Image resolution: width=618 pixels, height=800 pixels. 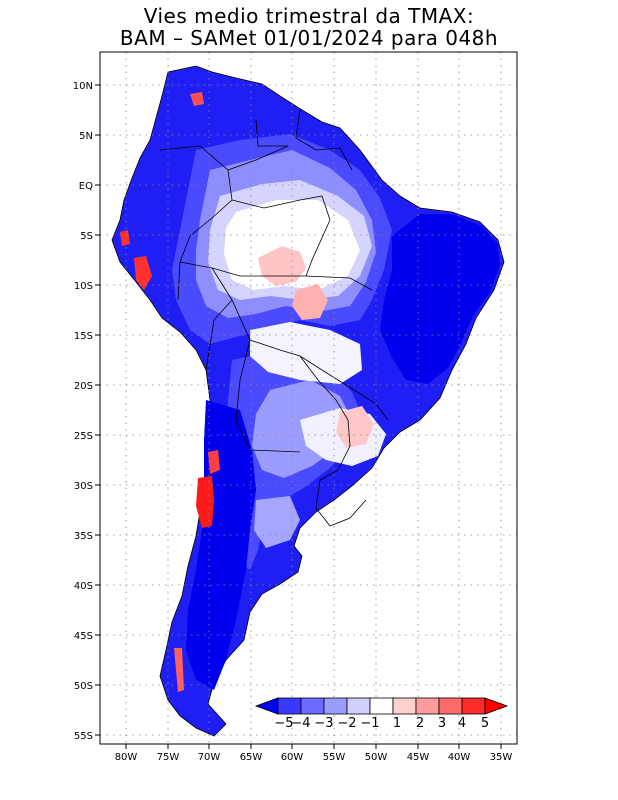 What do you see at coordinates (126, 757) in the screenshot?
I see `lon-label: 80W` at bounding box center [126, 757].